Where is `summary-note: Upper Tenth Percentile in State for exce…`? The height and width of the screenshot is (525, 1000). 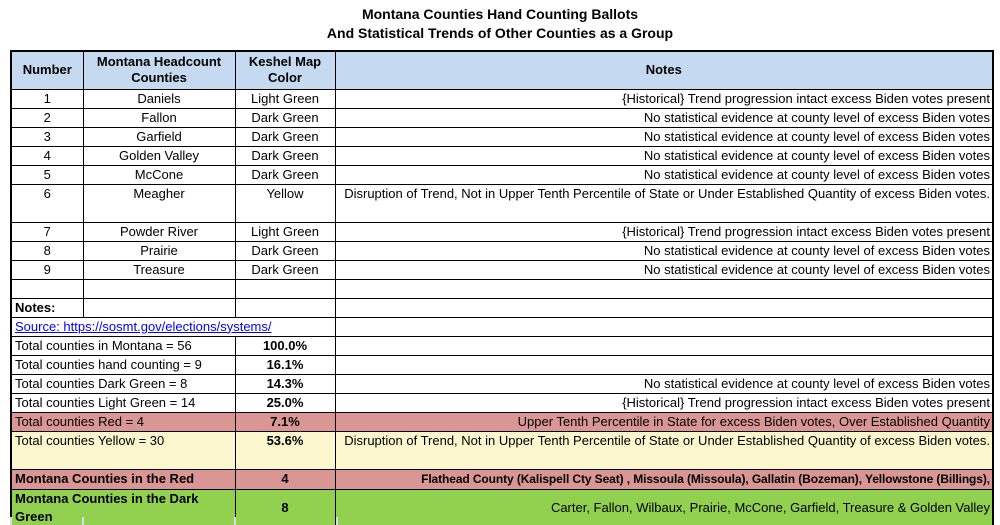 summary-note: Upper Tenth Percentile in State for exce… is located at coordinates (664, 421).